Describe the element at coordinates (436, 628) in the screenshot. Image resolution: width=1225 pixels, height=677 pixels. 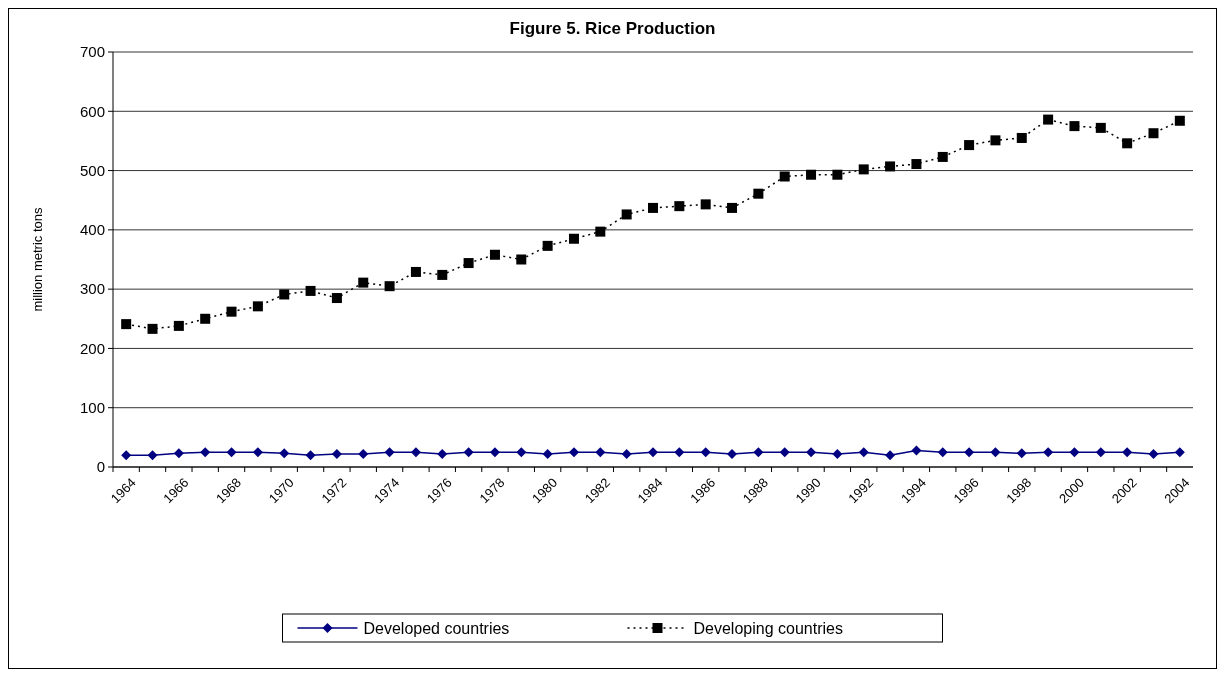
I see `legend-label: Developed countries` at that location.